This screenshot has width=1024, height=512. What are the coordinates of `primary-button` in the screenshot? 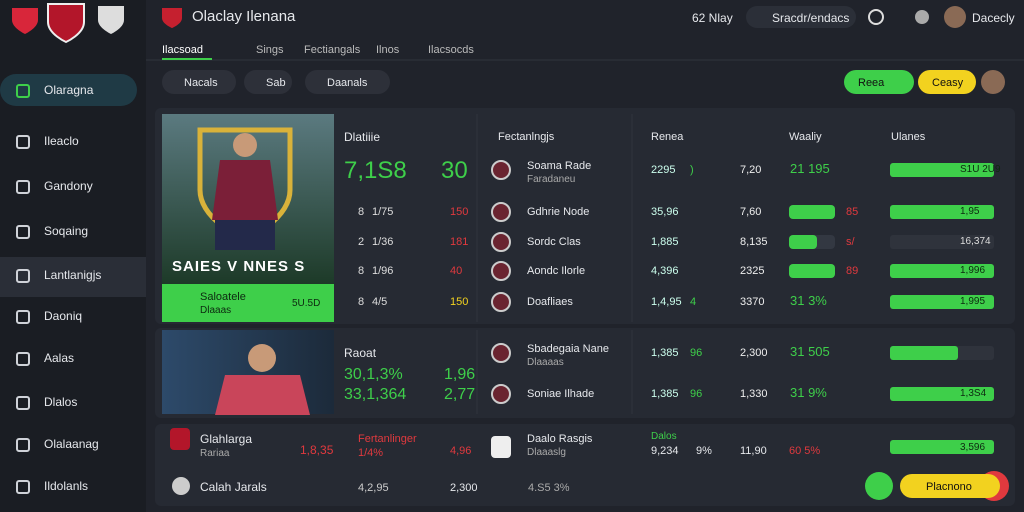 It's located at (879, 82).